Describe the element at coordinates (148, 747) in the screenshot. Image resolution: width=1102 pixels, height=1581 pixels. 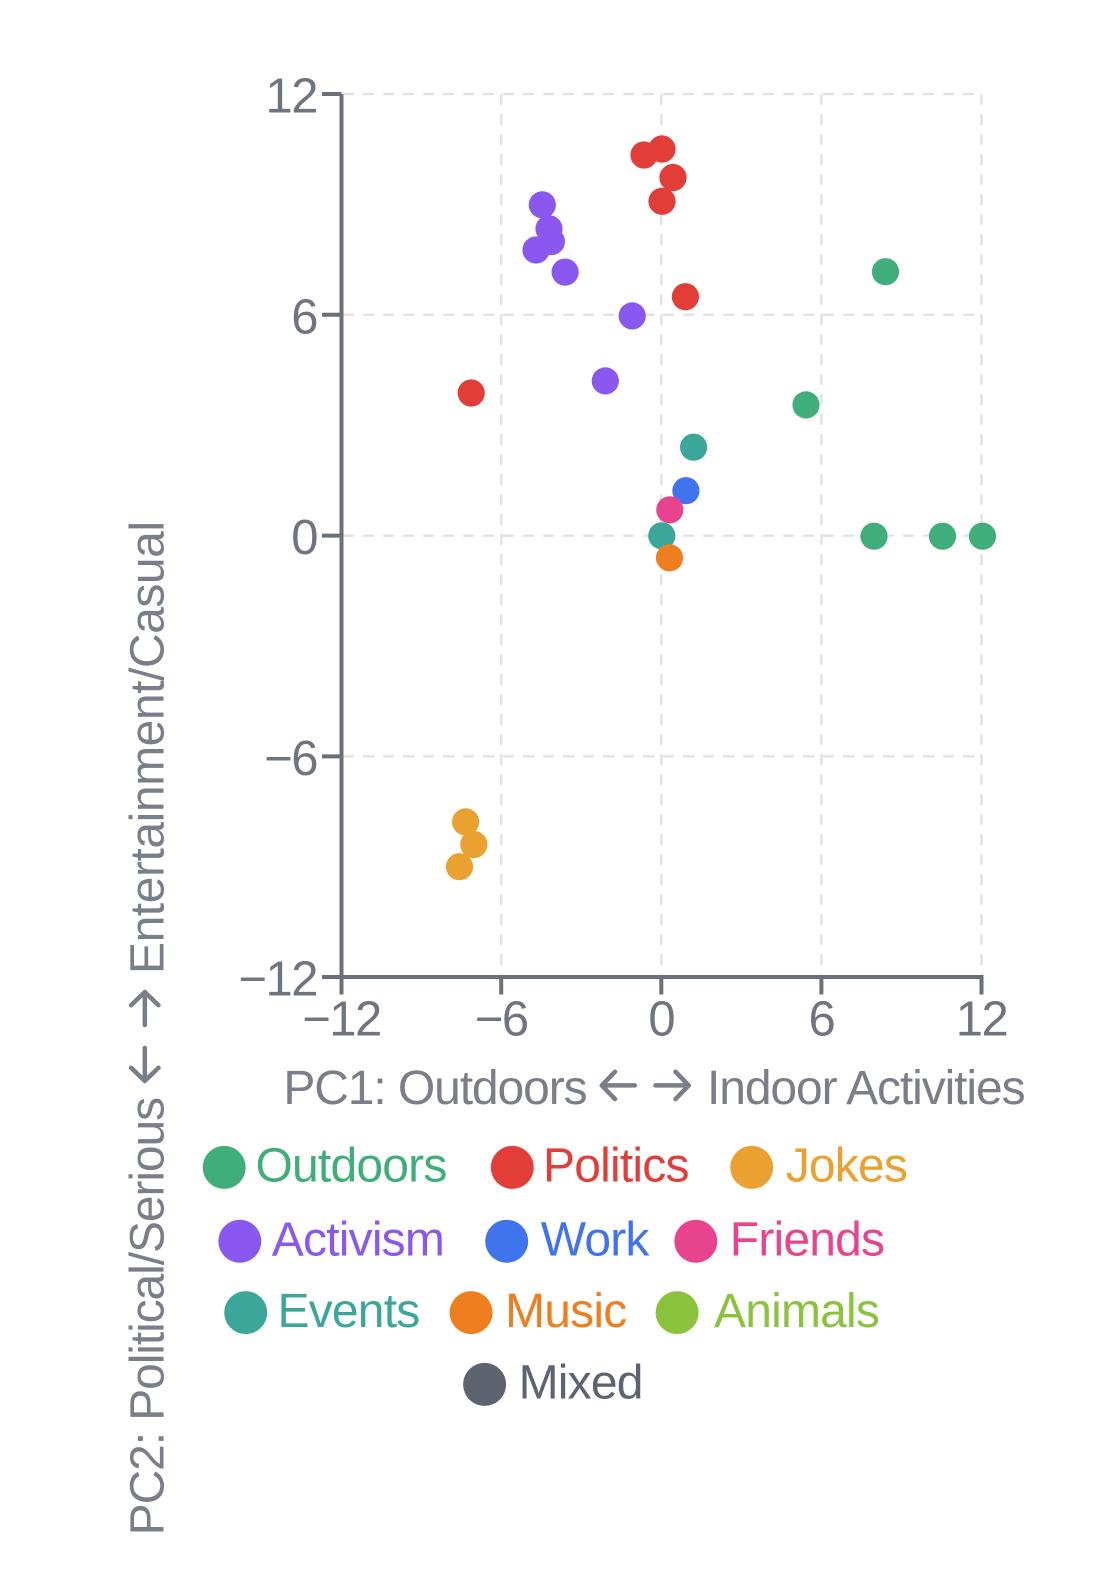
I see `svg-text: Entertainment/Casual` at that location.